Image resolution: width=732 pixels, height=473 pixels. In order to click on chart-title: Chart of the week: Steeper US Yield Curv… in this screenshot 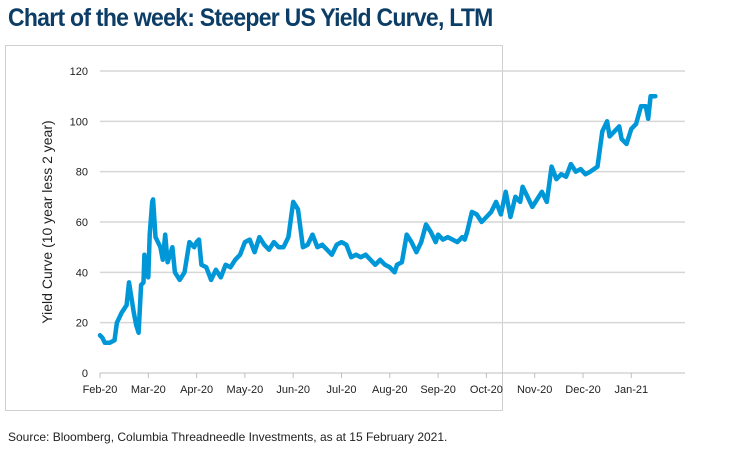, I will do `click(250, 18)`.